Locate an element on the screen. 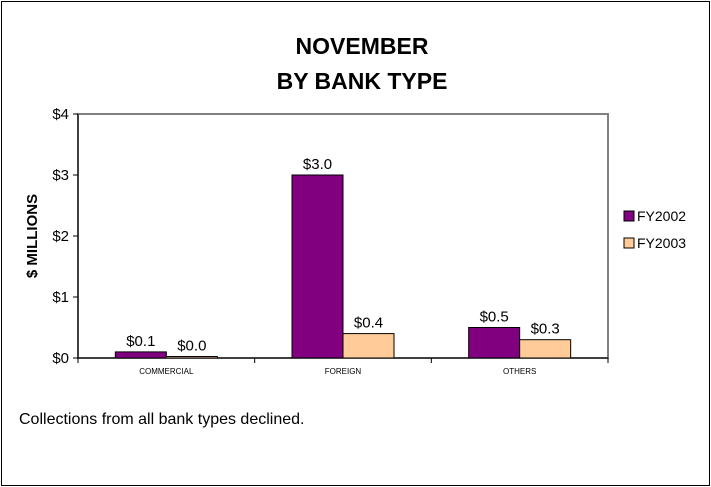 This screenshot has height=487, width=711. data-label: $0.4 is located at coordinates (368, 323).